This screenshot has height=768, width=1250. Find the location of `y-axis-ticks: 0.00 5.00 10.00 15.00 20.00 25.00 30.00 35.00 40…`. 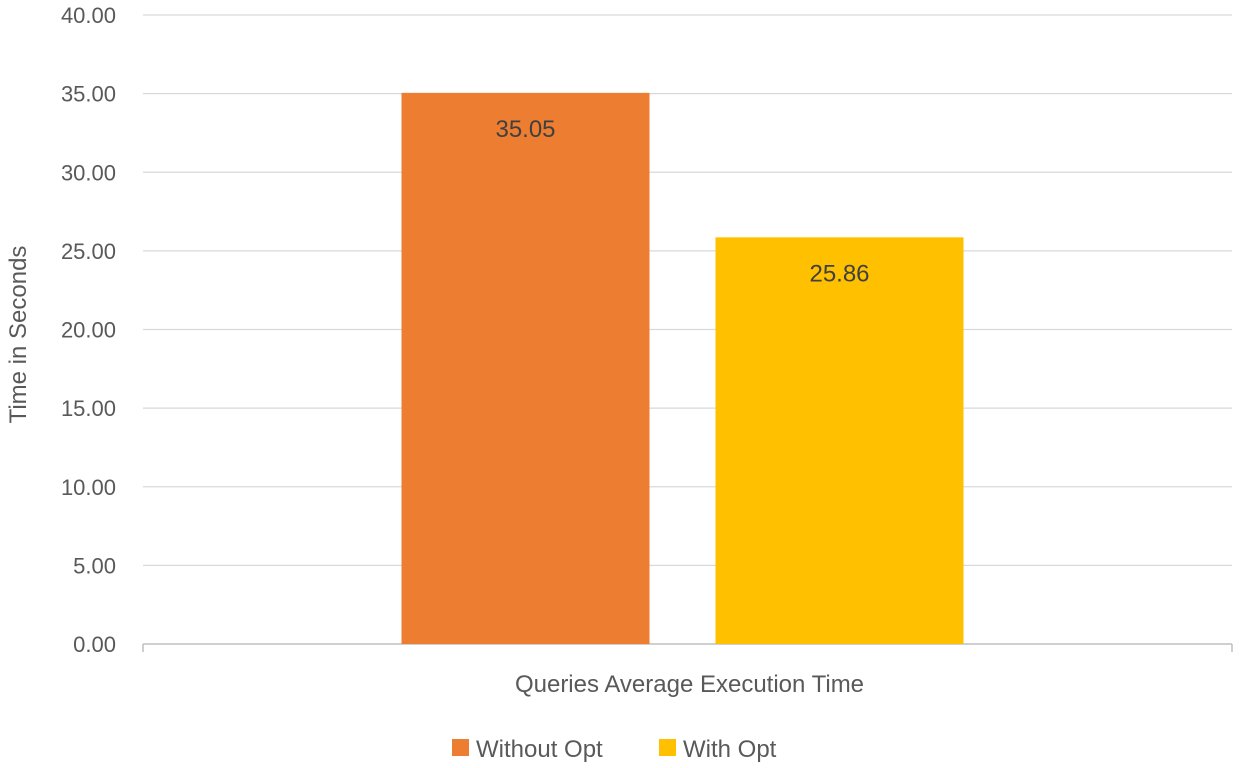

y-axis-ticks: 0.00 5.00 10.00 15.00 20.00 25.00 30.00 35.00 40… is located at coordinates (88, 330).